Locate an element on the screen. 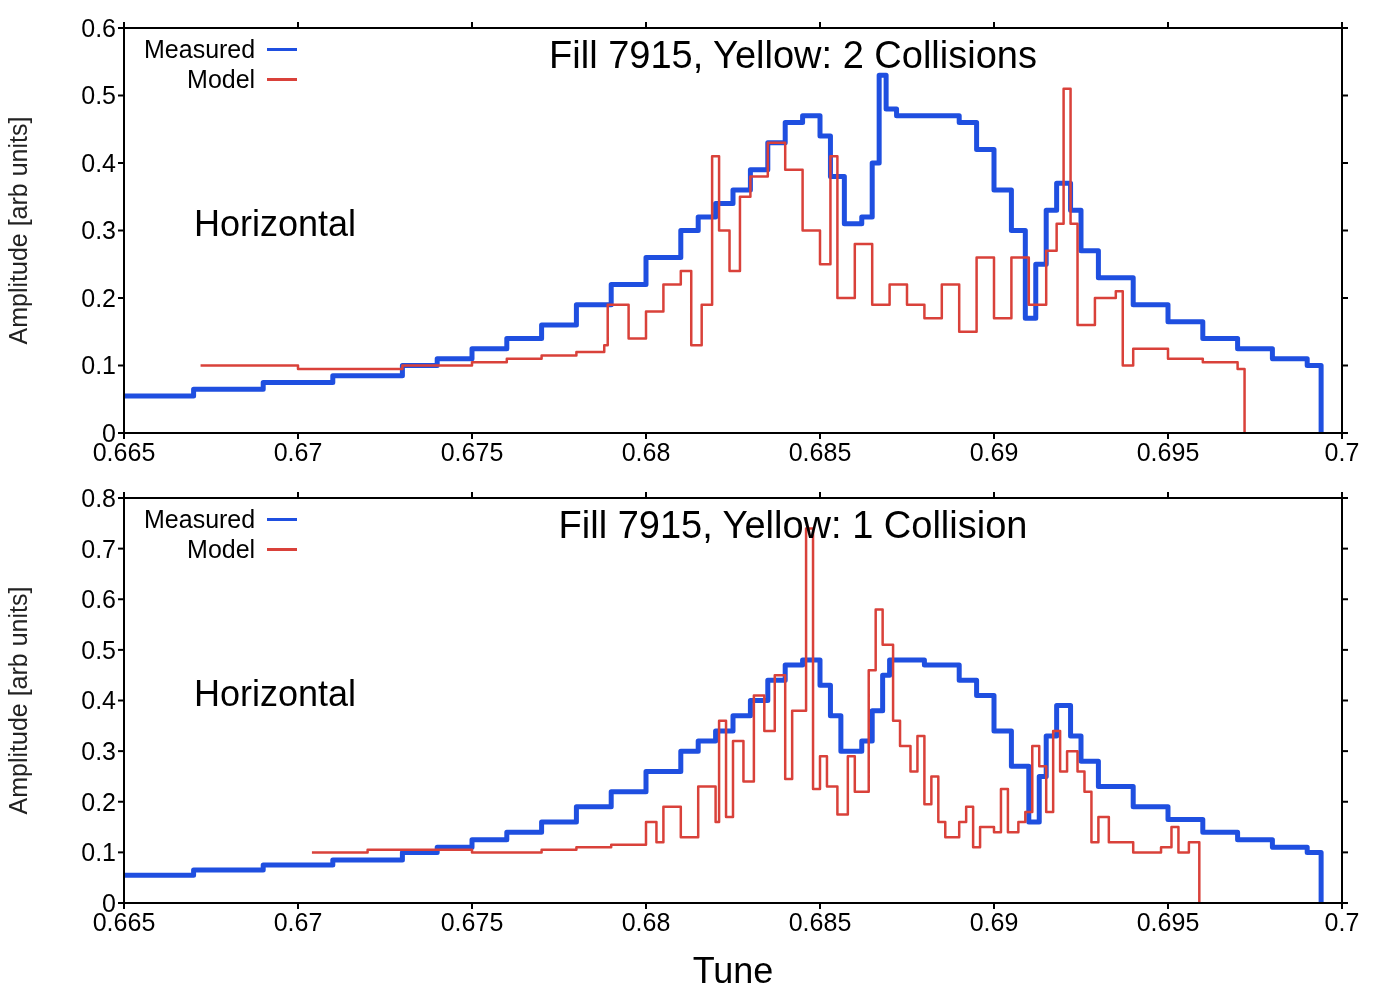  chart-title: Fill 7915, Yellow: 2 Collisions is located at coordinates (793, 55).